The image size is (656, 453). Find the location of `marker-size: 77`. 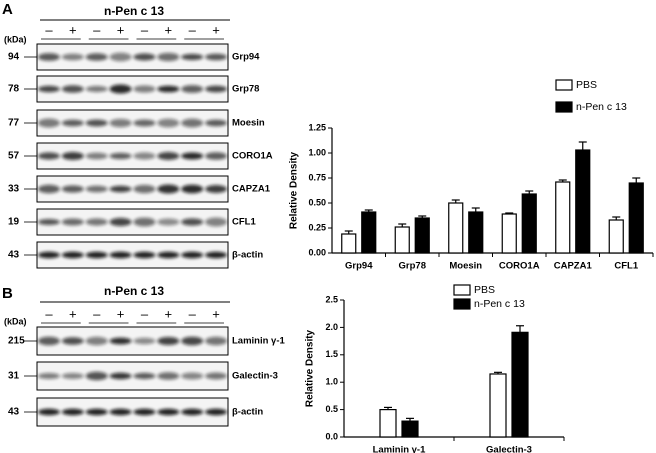

marker-size: 77 is located at coordinates (14, 123).